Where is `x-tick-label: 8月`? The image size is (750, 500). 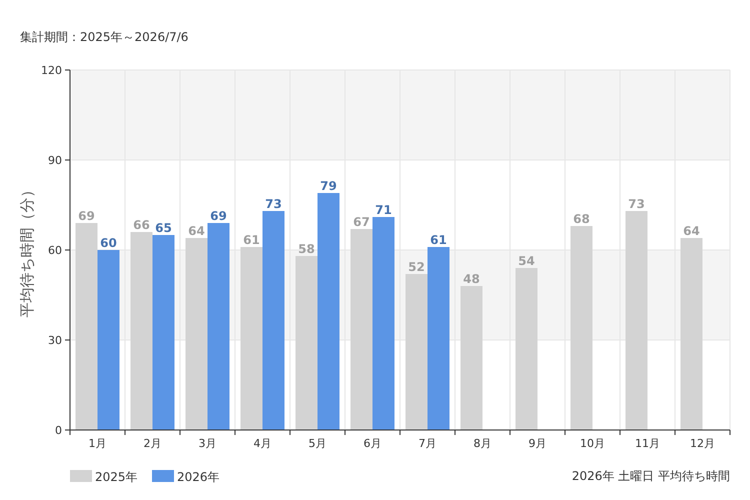 x-tick-label: 8月 is located at coordinates (483, 443).